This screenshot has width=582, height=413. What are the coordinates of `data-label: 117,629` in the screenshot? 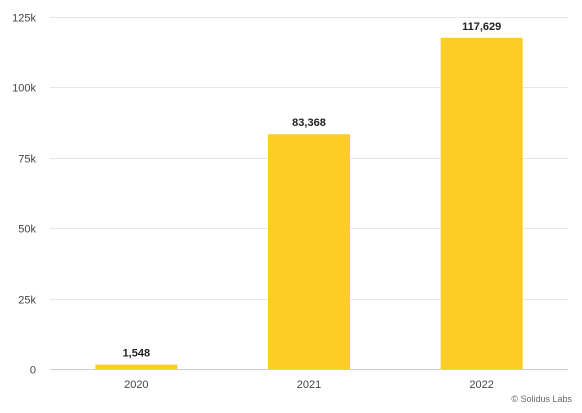 It's located at (481, 27).